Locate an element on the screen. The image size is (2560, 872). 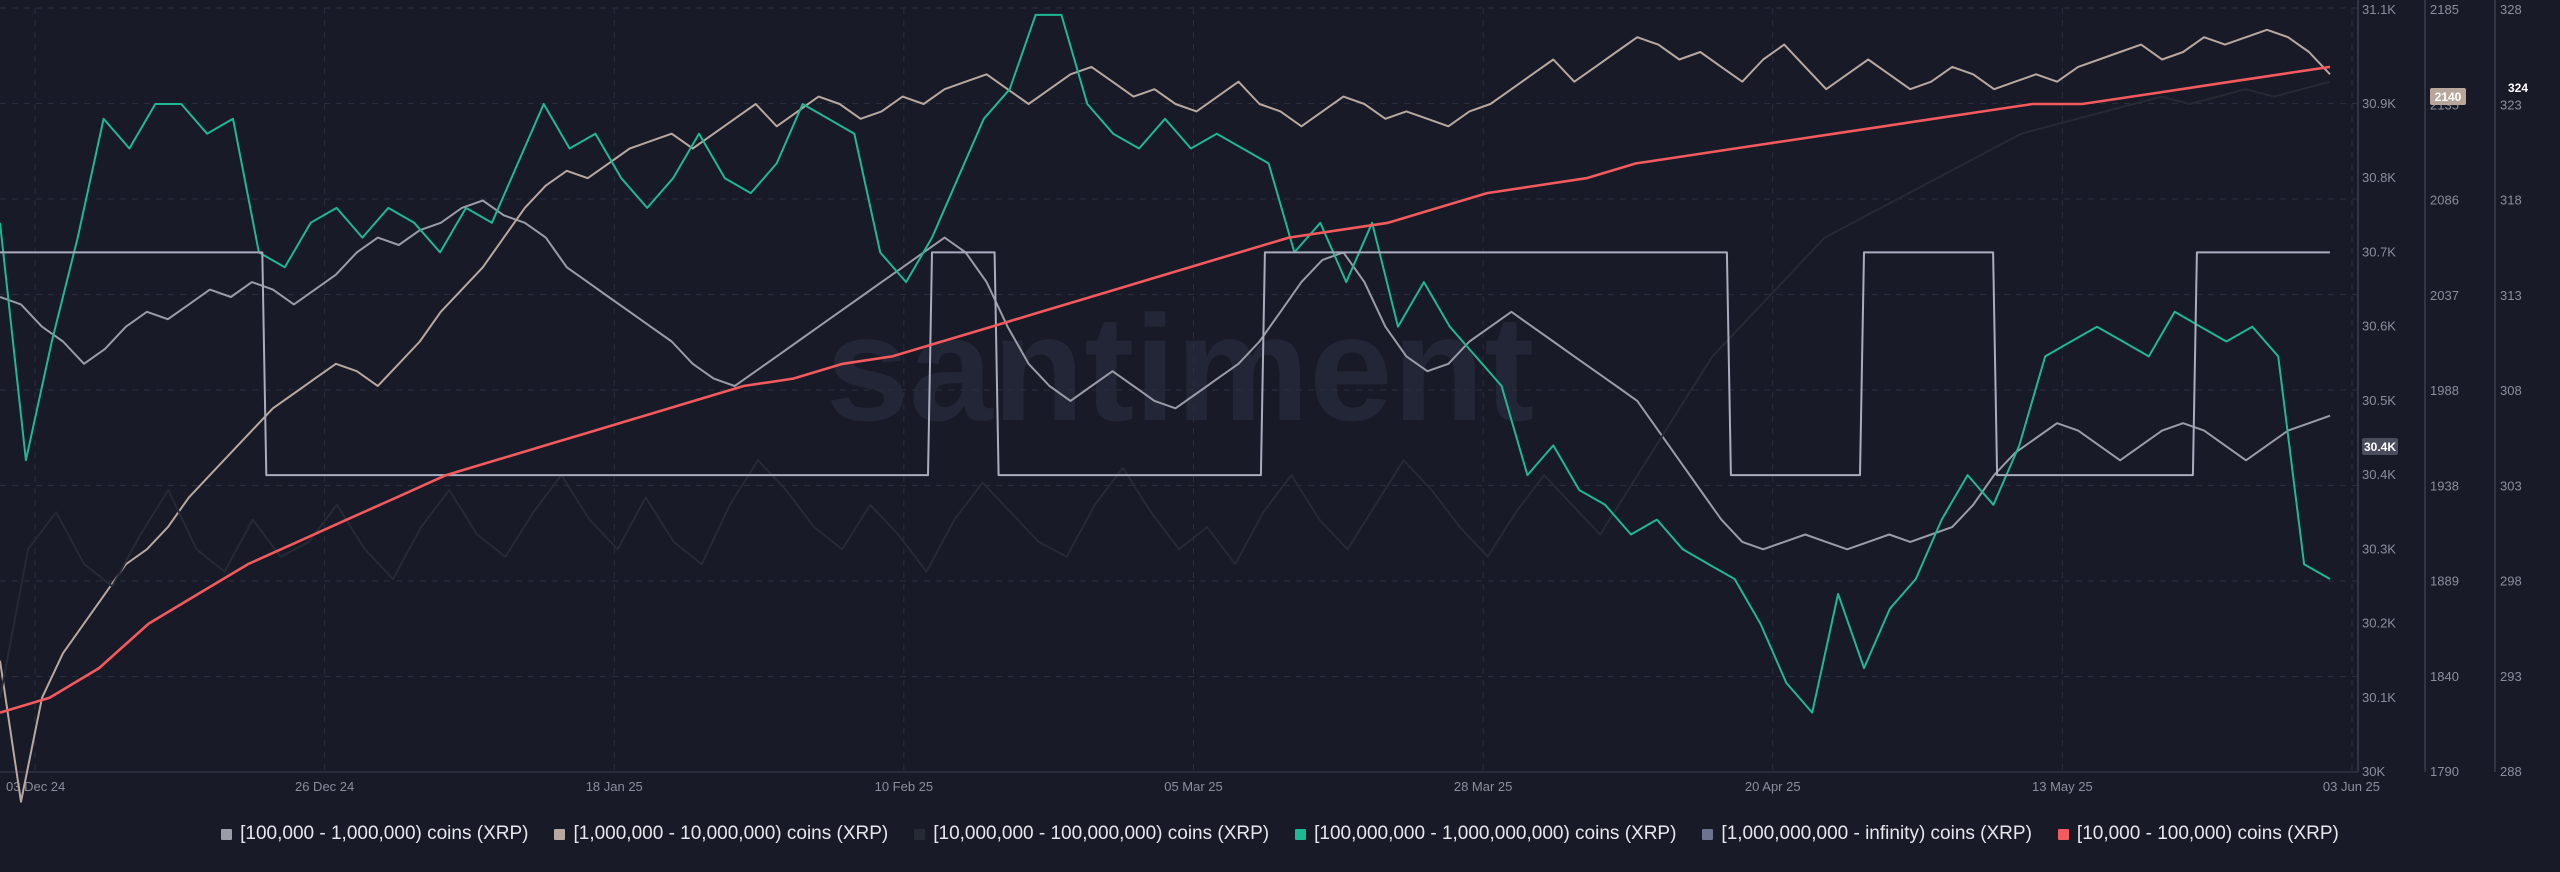
y-tick-label: 1840 is located at coordinates (2444, 676).